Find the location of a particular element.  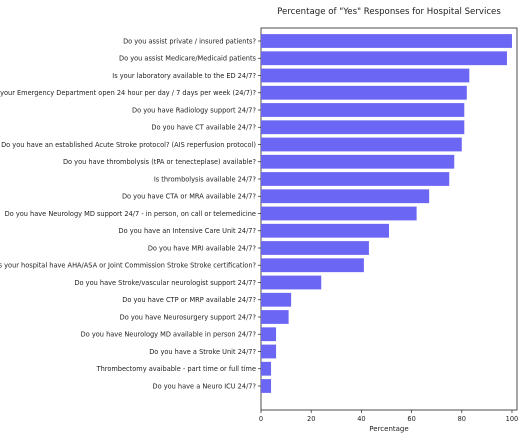

category-label: Do you have an Intensive Care Unit 24/7? is located at coordinates (188, 231).